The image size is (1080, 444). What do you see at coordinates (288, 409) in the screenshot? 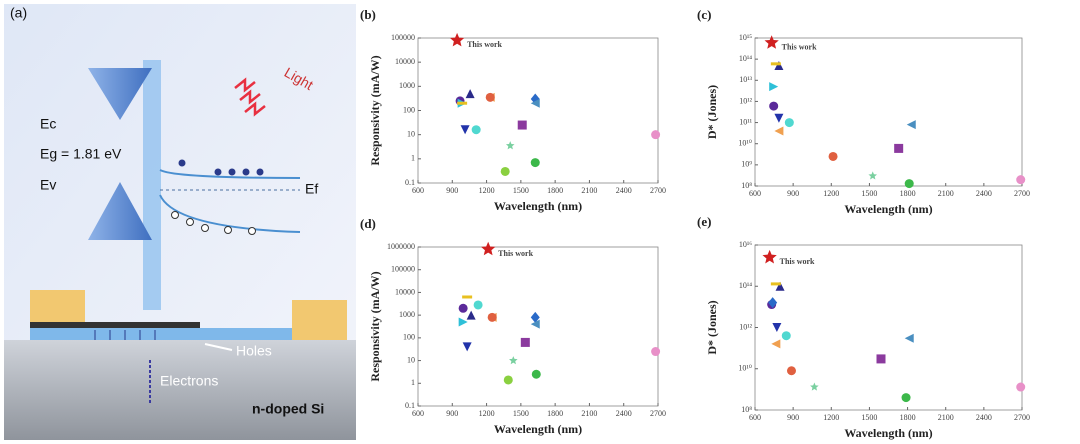
I see `substrate-label: n-doped Si` at bounding box center [288, 409].